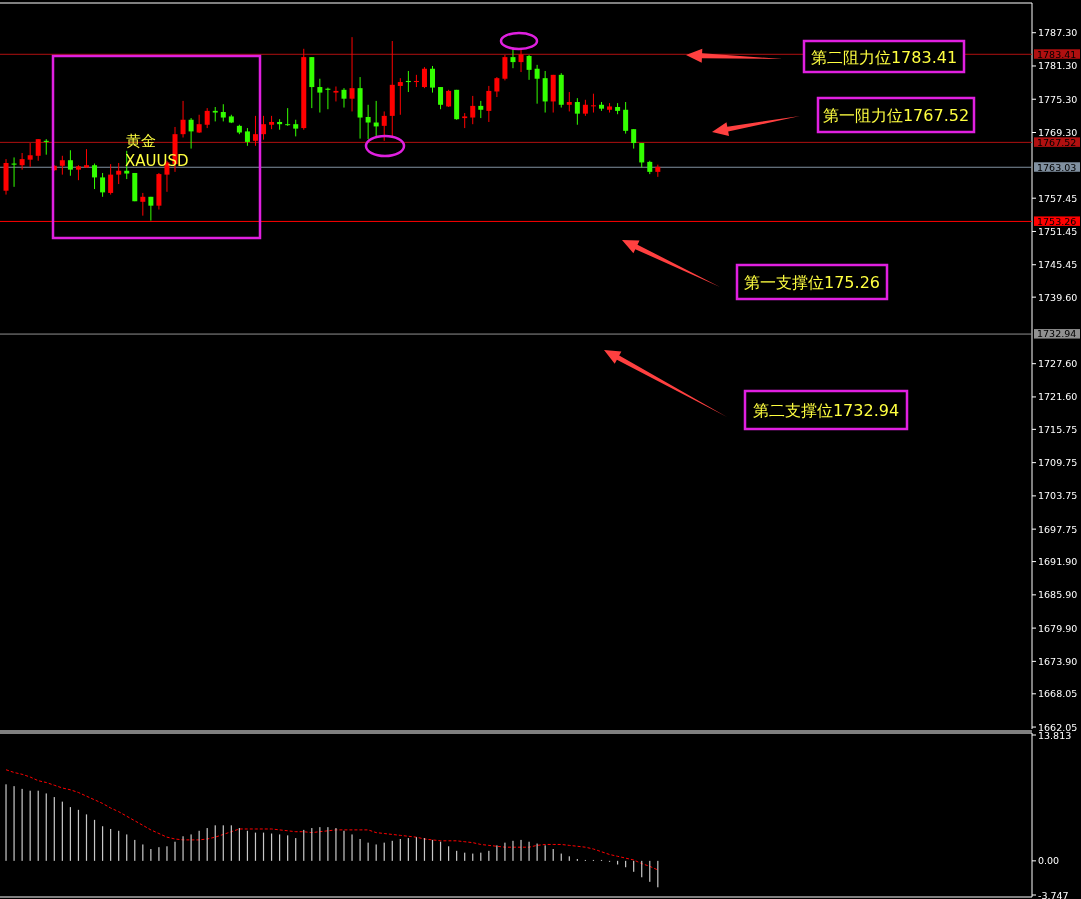  I want to click on y-tick-label: 1721.60, so click(1058, 397).